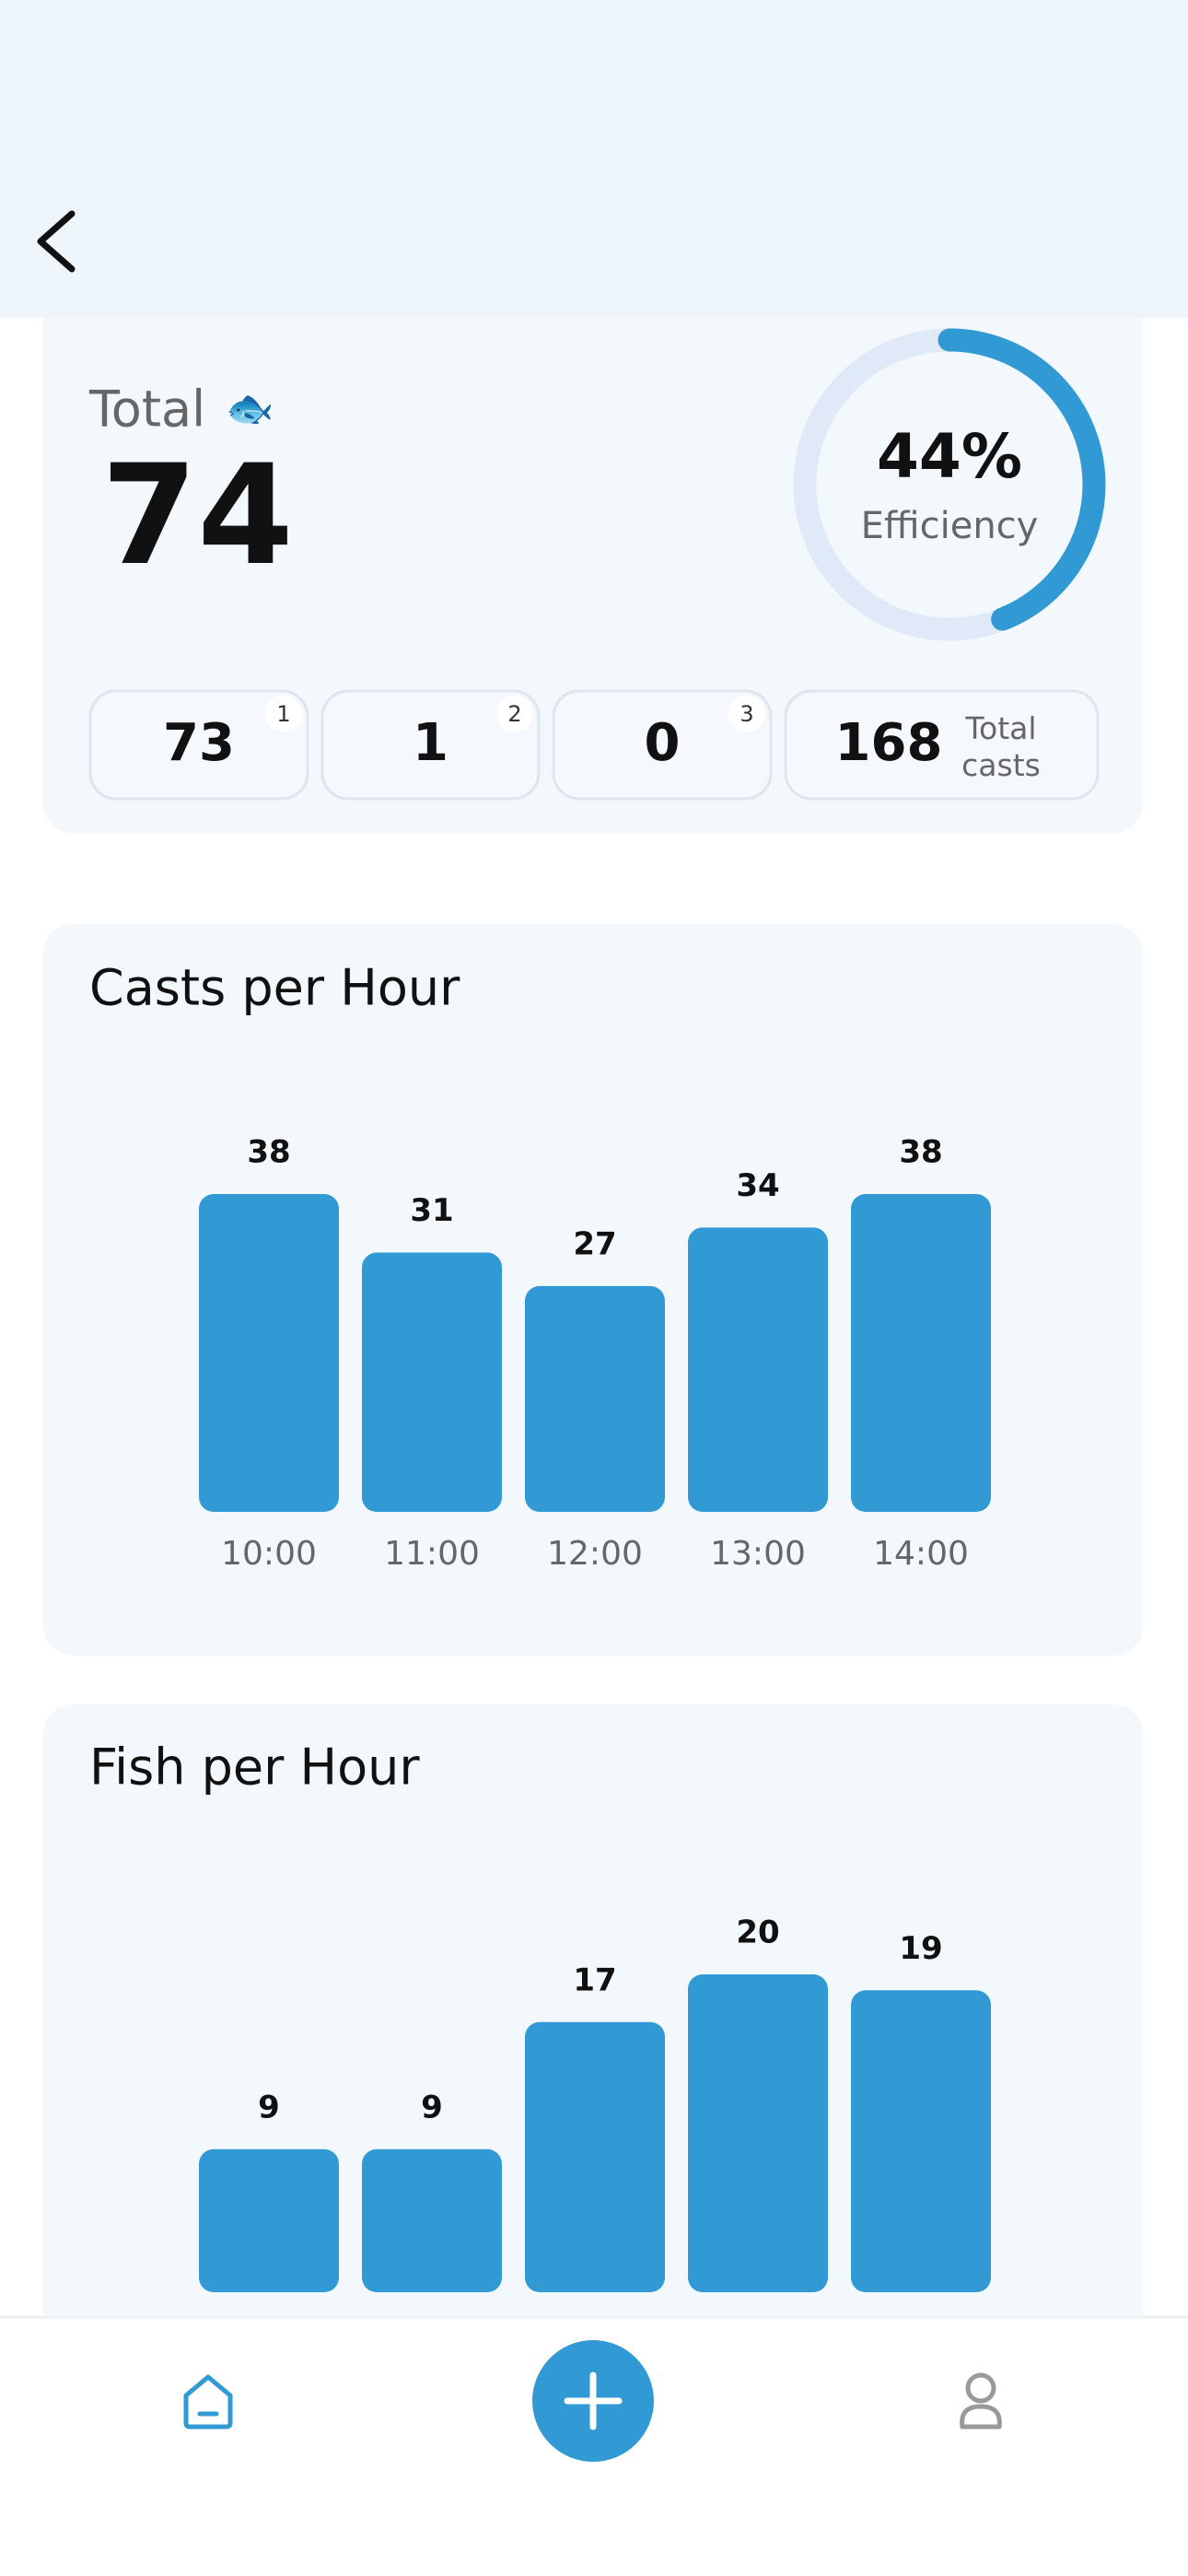  What do you see at coordinates (269, 1554) in the screenshot?
I see `x-tick-label: 10:00` at bounding box center [269, 1554].